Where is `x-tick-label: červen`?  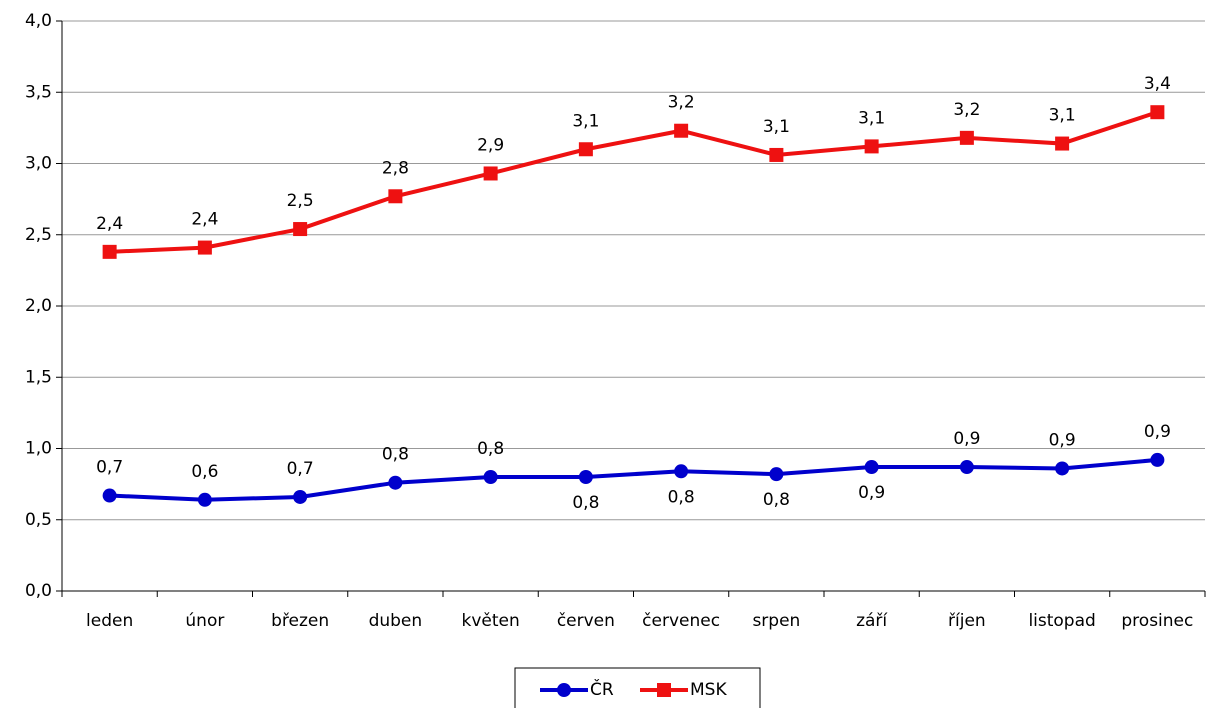
x-tick-label: červen is located at coordinates (586, 621).